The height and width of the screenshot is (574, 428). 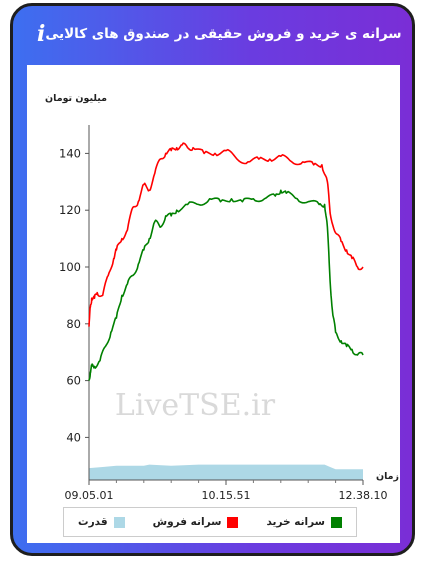 I want to click on link-icon, so click(x=412, y=34).